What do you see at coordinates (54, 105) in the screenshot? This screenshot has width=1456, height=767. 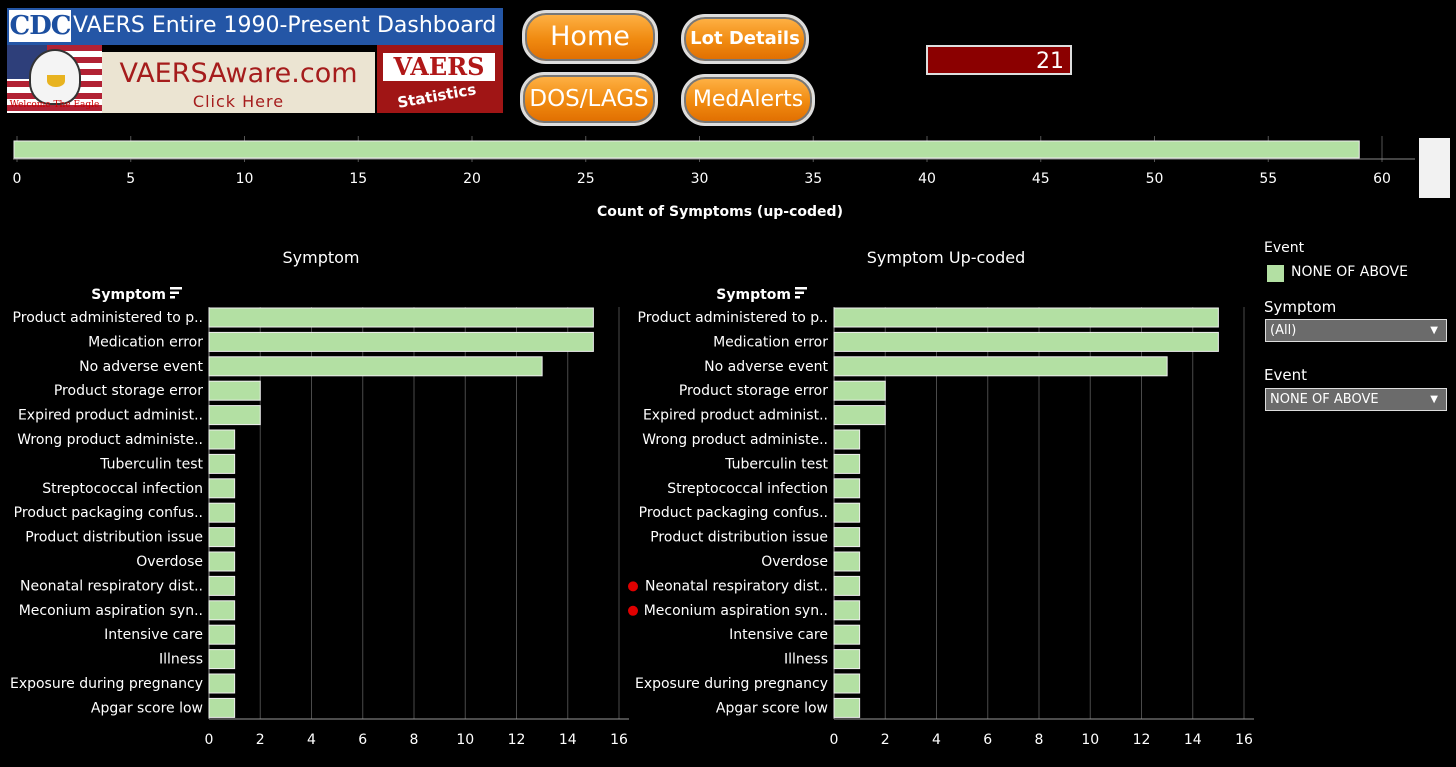 I see `eagle-caption: Welcome The Eagle` at bounding box center [54, 105].